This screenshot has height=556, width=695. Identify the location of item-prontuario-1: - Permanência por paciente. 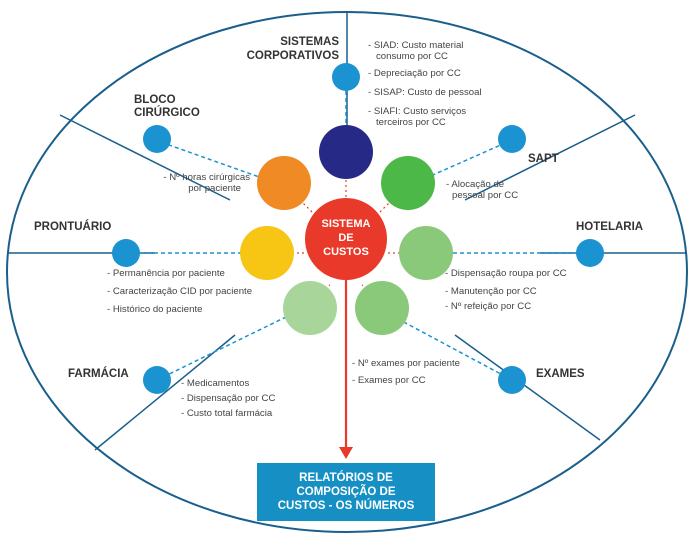
(166, 273).